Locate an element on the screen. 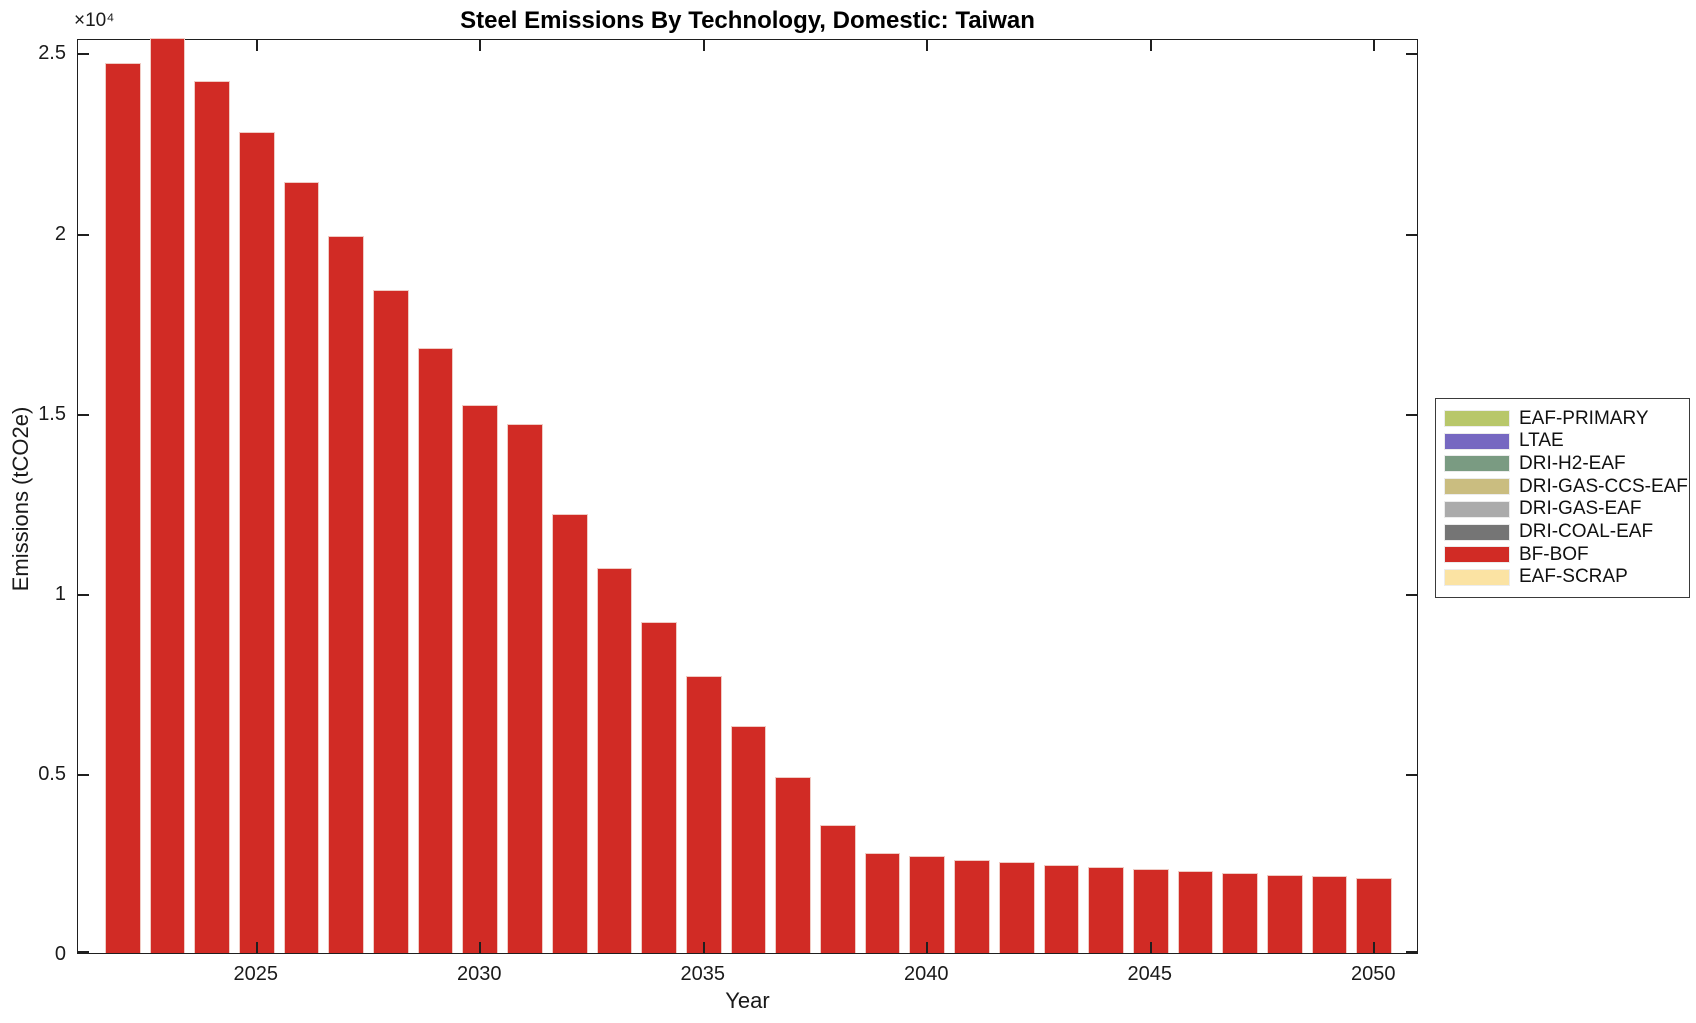  x-tick-label-2040: 2040 is located at coordinates (926, 974).